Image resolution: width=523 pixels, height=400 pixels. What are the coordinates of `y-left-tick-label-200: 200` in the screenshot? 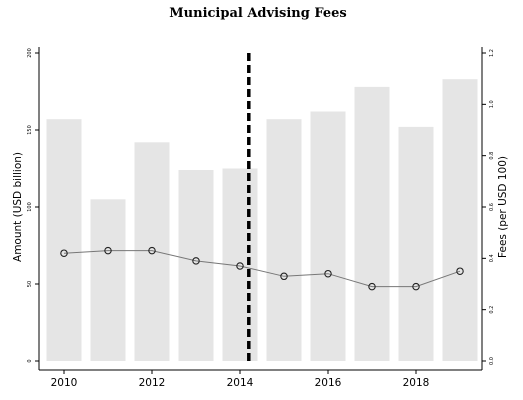 It's located at (30, 53).